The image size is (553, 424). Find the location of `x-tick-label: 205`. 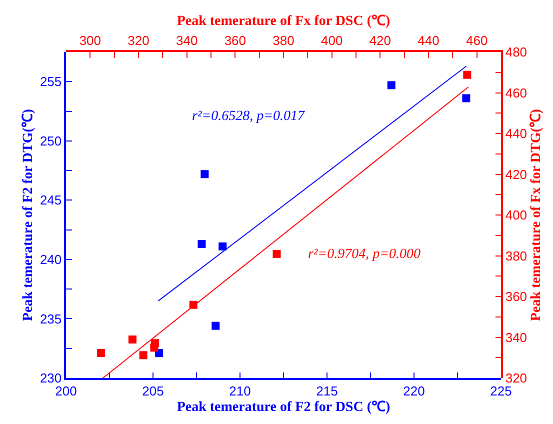

x-tick-label: 205 is located at coordinates (153, 390).